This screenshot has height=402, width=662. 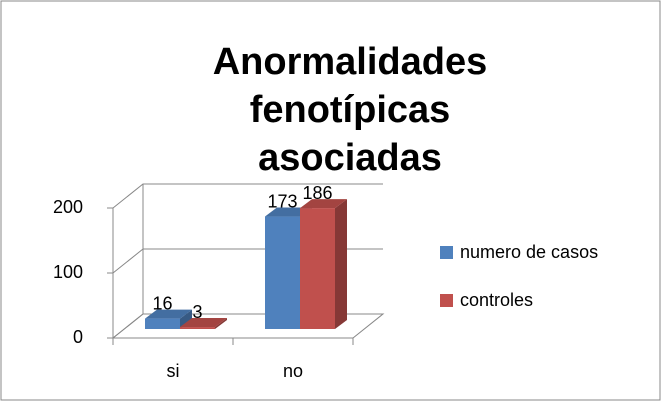 I want to click on x-tick-label: si, so click(x=173, y=371).